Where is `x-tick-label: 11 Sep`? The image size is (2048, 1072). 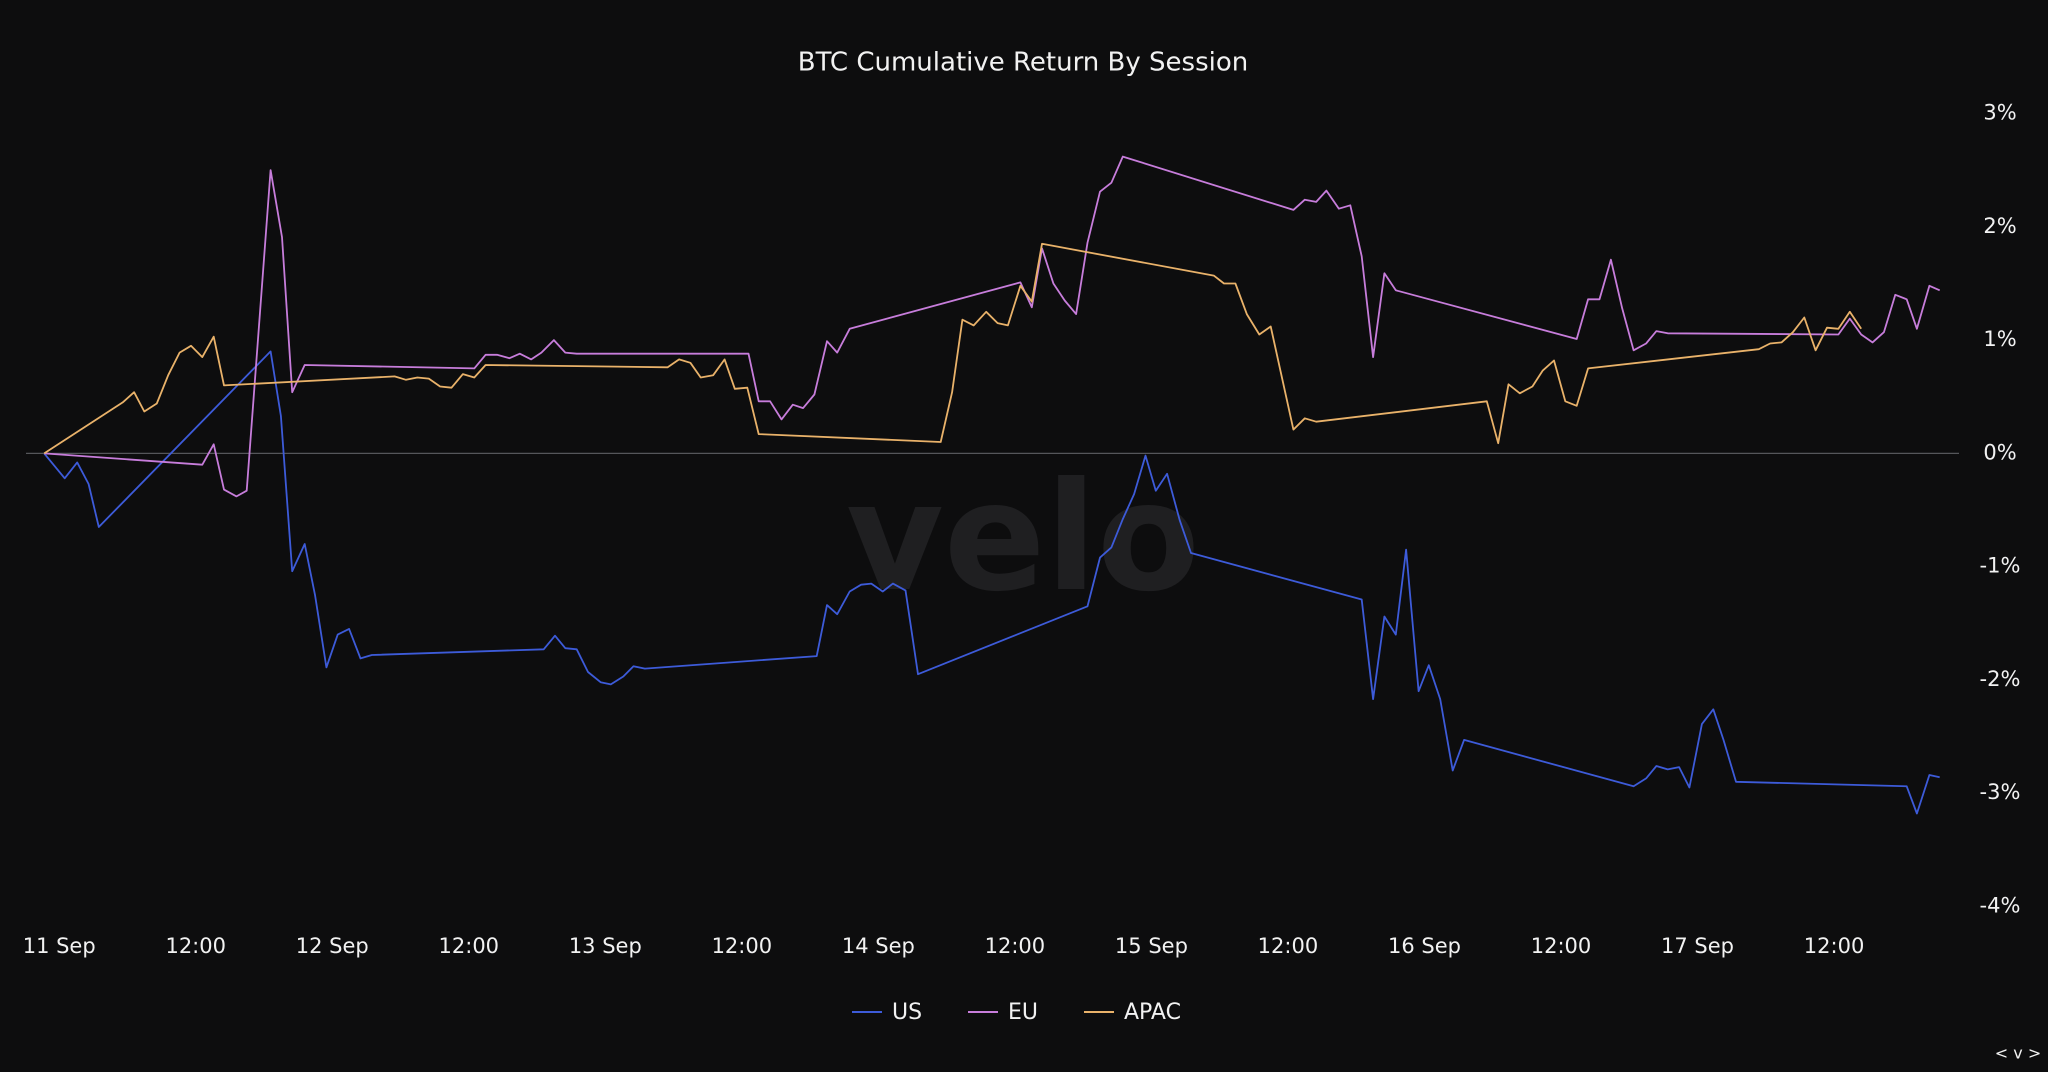
x-tick-label: 11 Sep is located at coordinates (59, 946).